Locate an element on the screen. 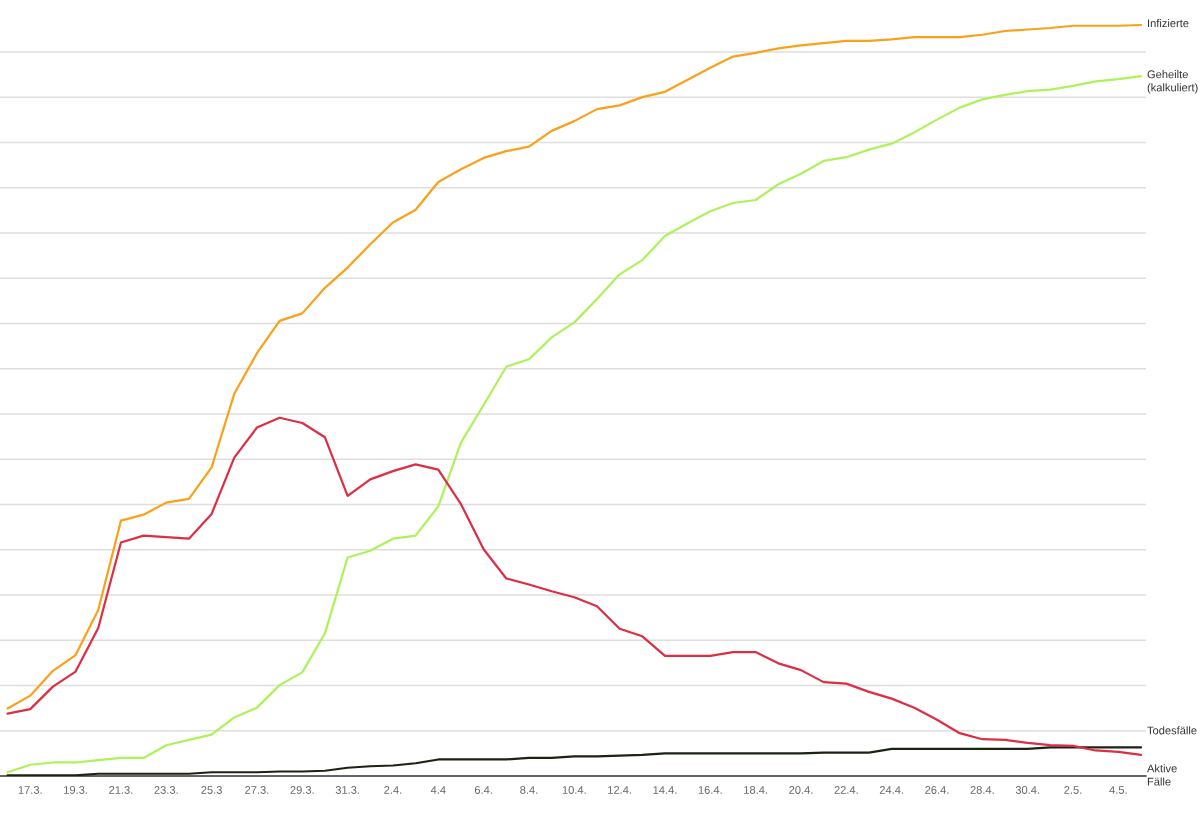  x-tick-label: 25.3 is located at coordinates (211, 790).